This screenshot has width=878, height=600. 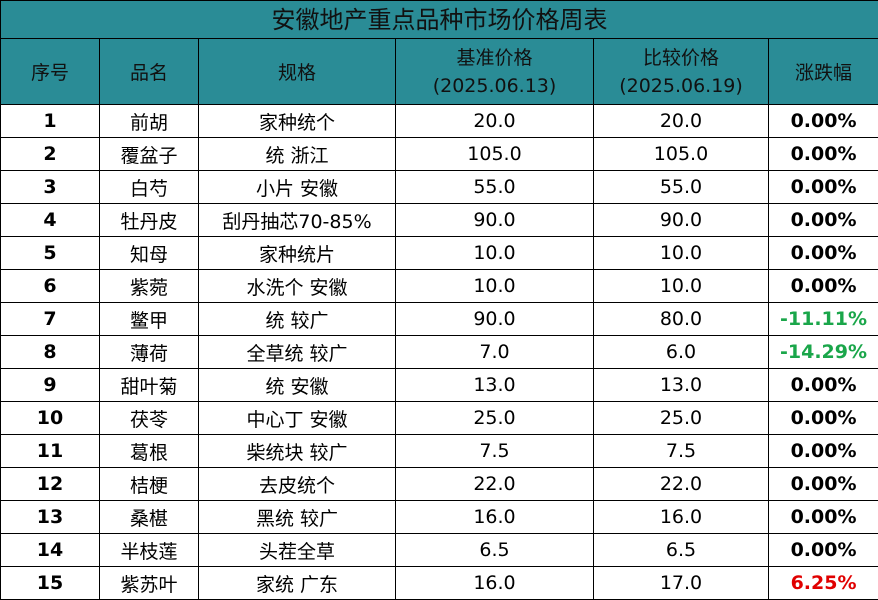 What do you see at coordinates (681, 550) in the screenshot?
I see `row-compare-price: 6.5` at bounding box center [681, 550].